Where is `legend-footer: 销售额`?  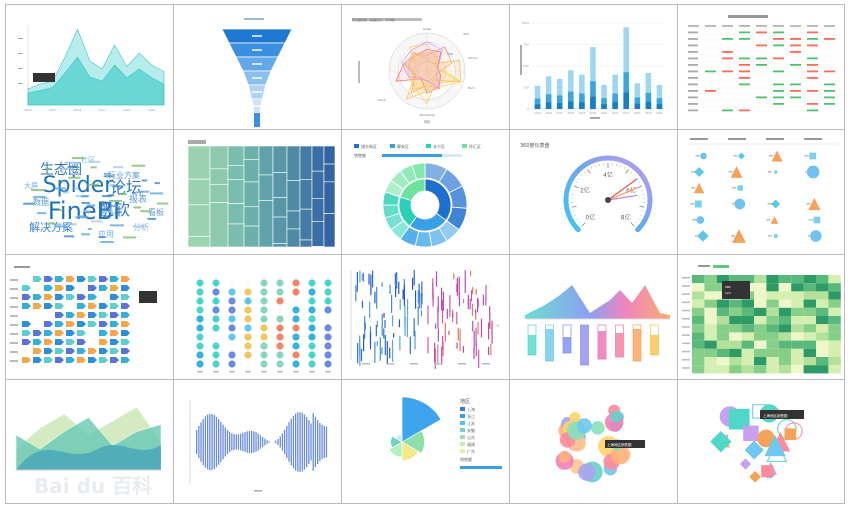 legend-footer: 销售额 is located at coordinates (466, 459).